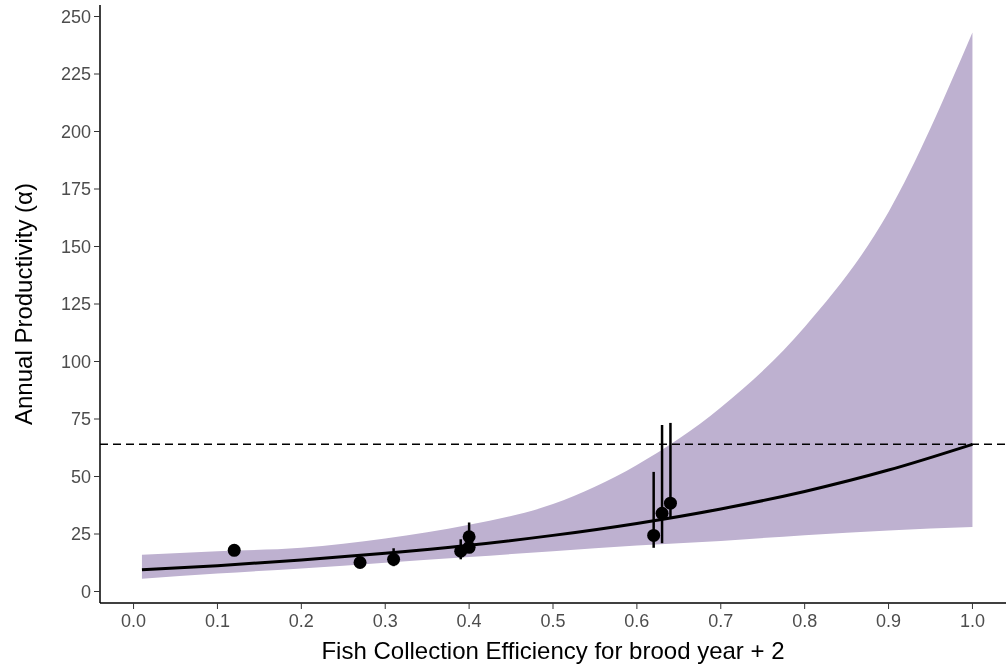 Image resolution: width=1008 pixels, height=667 pixels. I want to click on x-tick-label: 0.2, so click(301, 621).